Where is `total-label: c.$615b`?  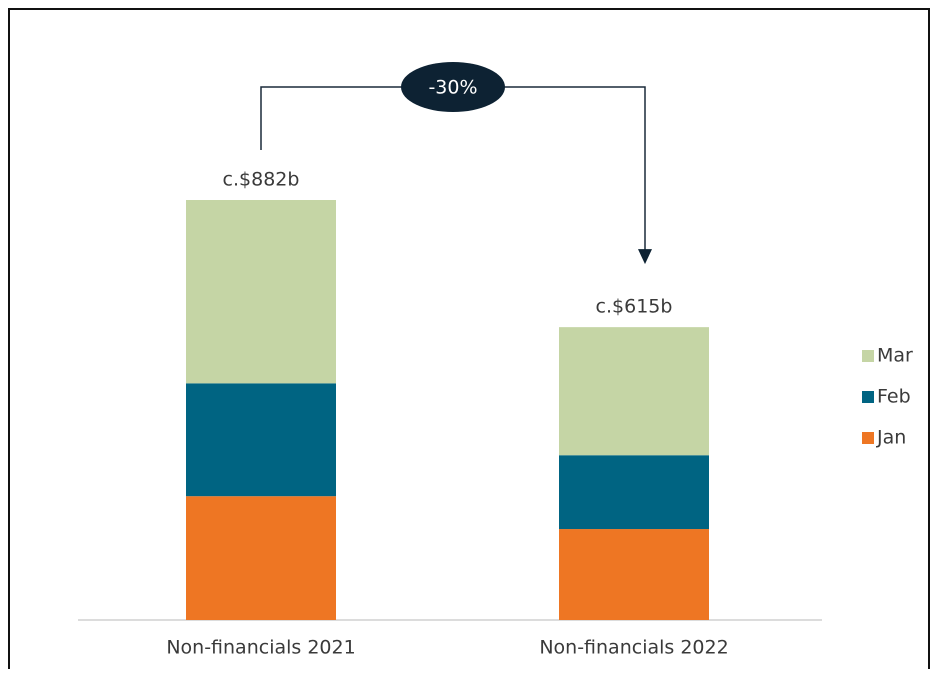 total-label: c.$615b is located at coordinates (634, 307).